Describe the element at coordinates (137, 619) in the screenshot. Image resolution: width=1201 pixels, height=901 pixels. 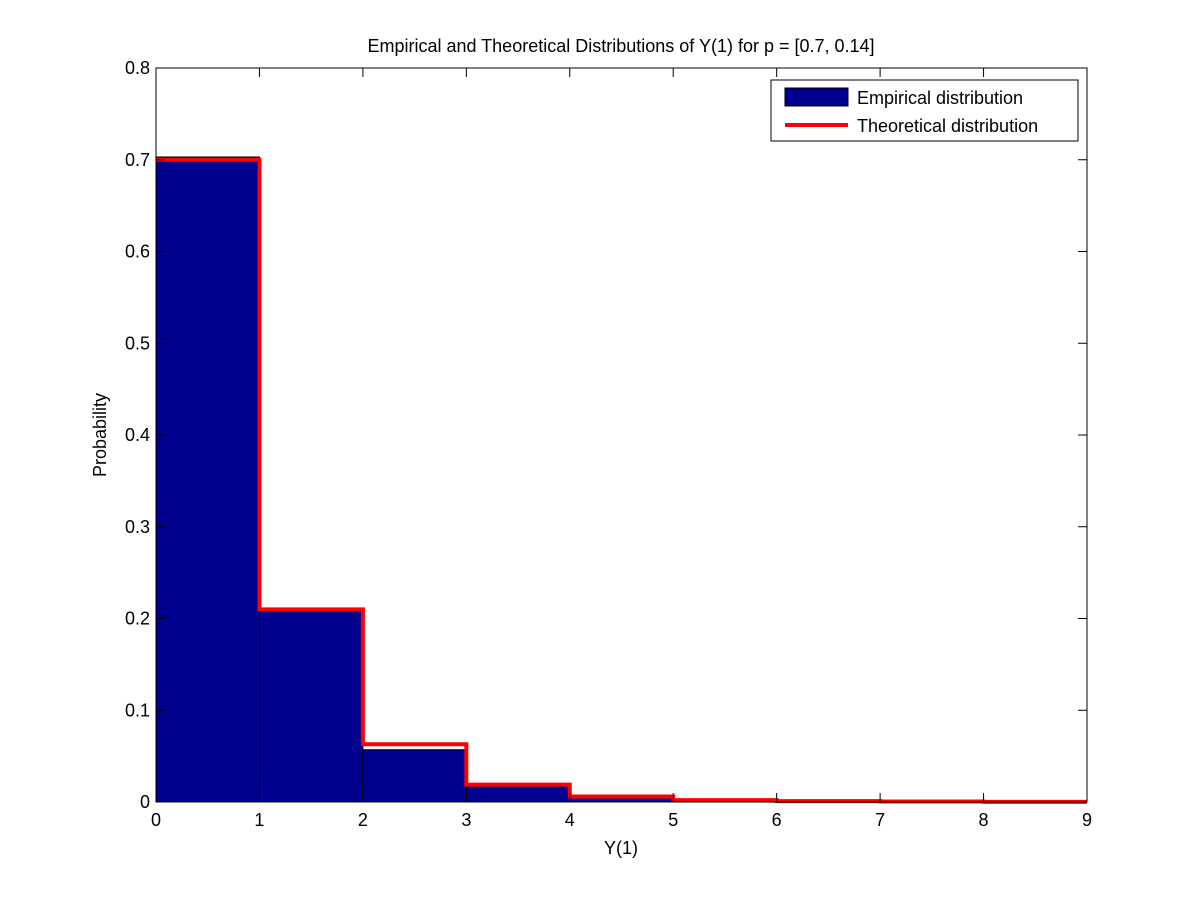
I see `y-tick-label: 0.2` at that location.